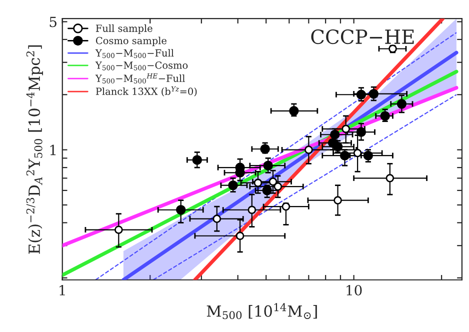 The height and width of the screenshot is (332, 469). Describe the element at coordinates (134, 53) in the screenshot. I see `legend-label: Y$_{500}$−M$_{500}$−Full` at that location.